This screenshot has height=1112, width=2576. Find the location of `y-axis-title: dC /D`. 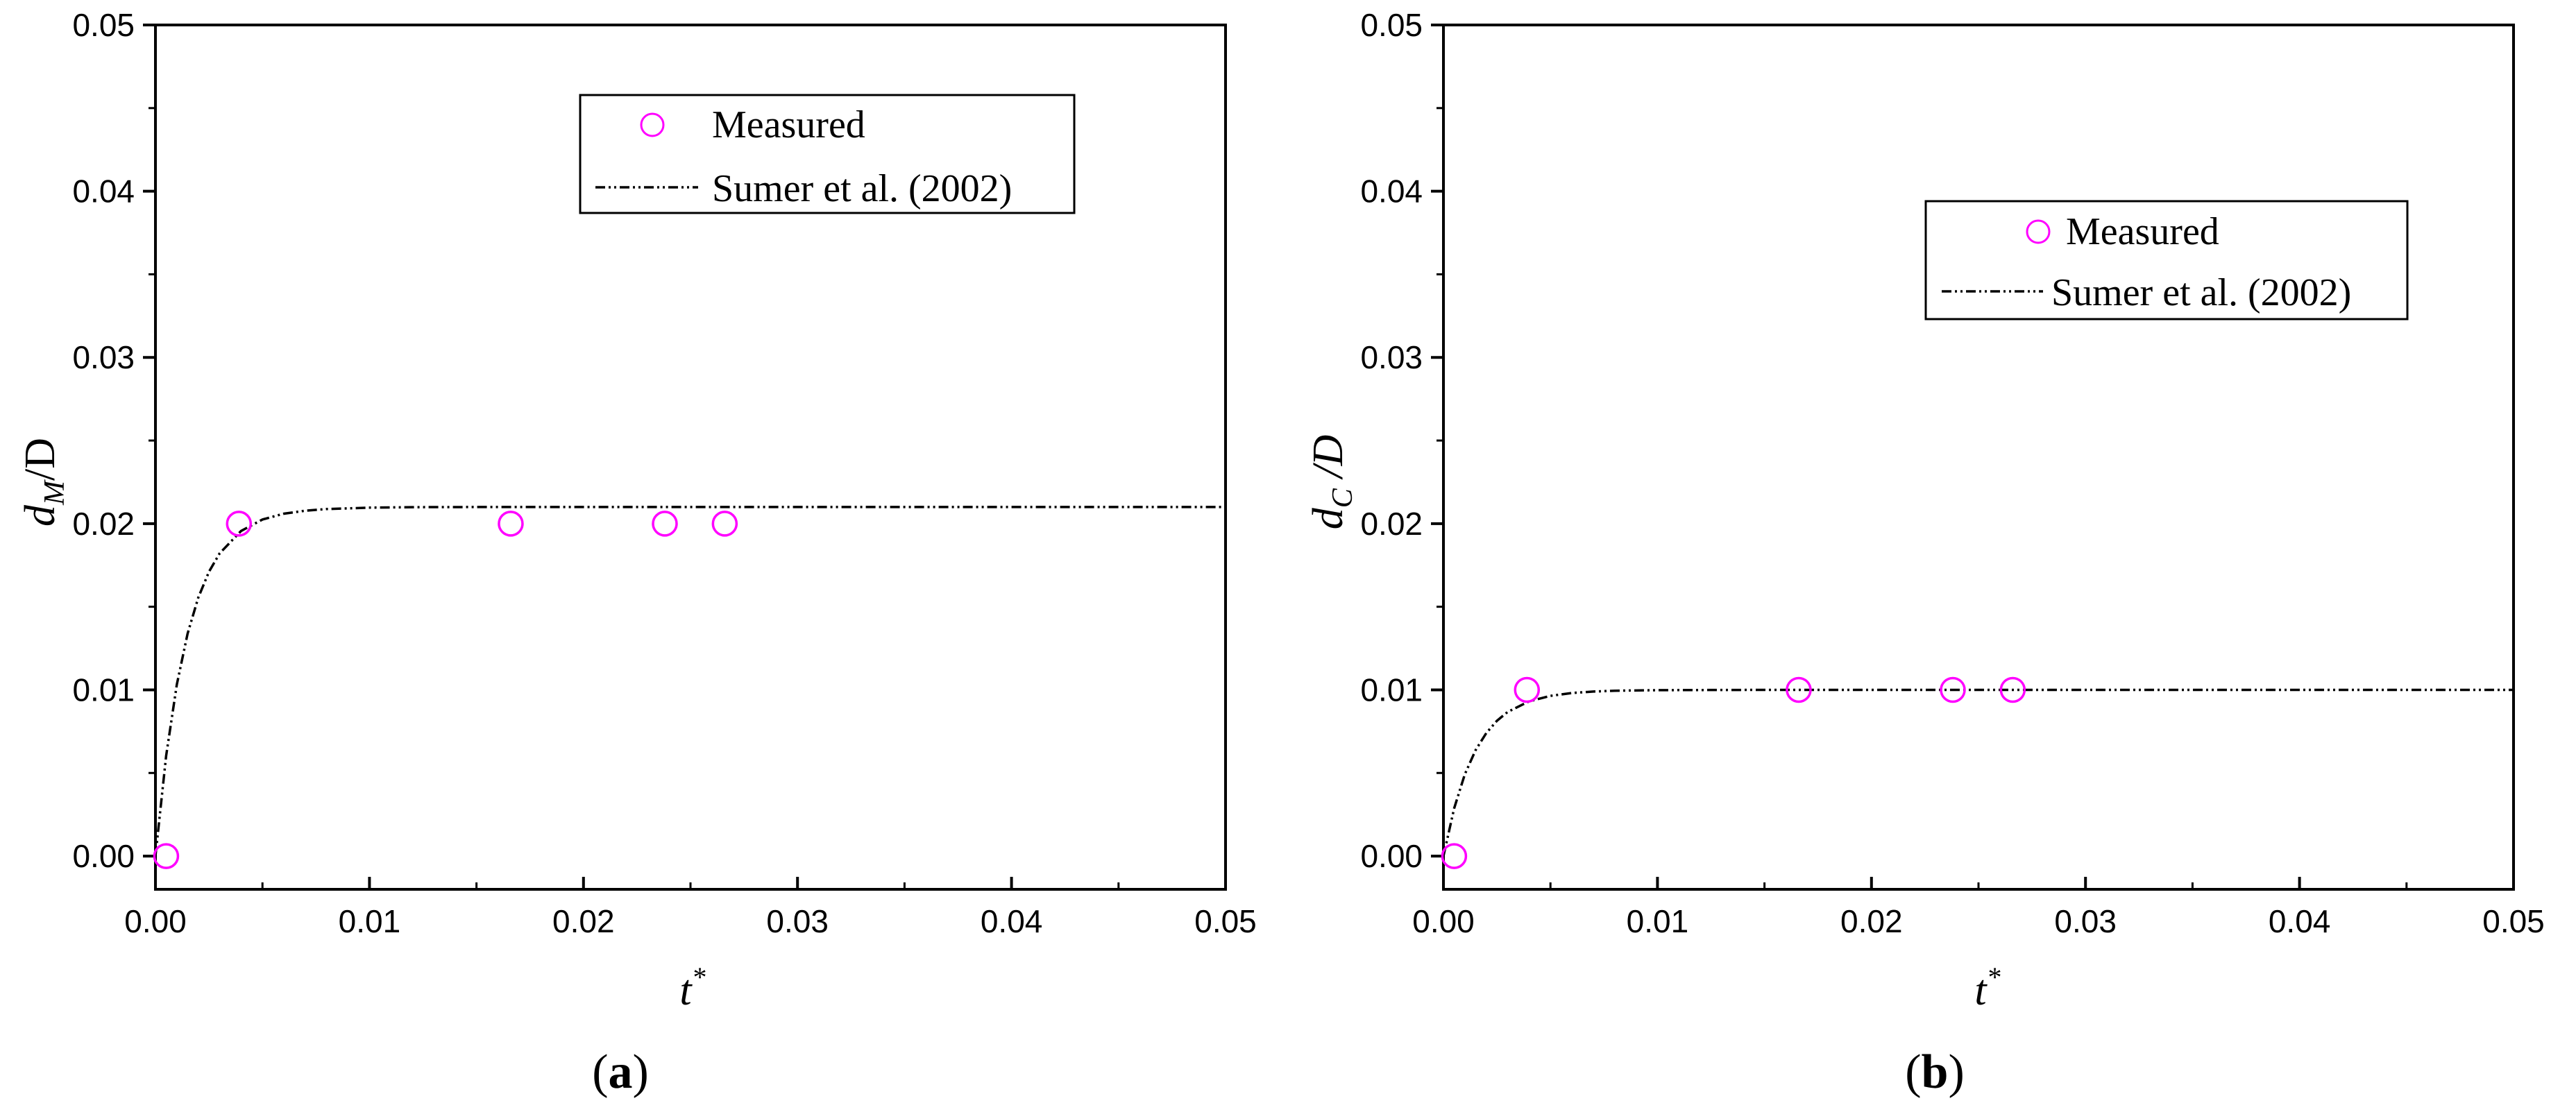

y-axis-title: dC /D is located at coordinates (1332, 483).